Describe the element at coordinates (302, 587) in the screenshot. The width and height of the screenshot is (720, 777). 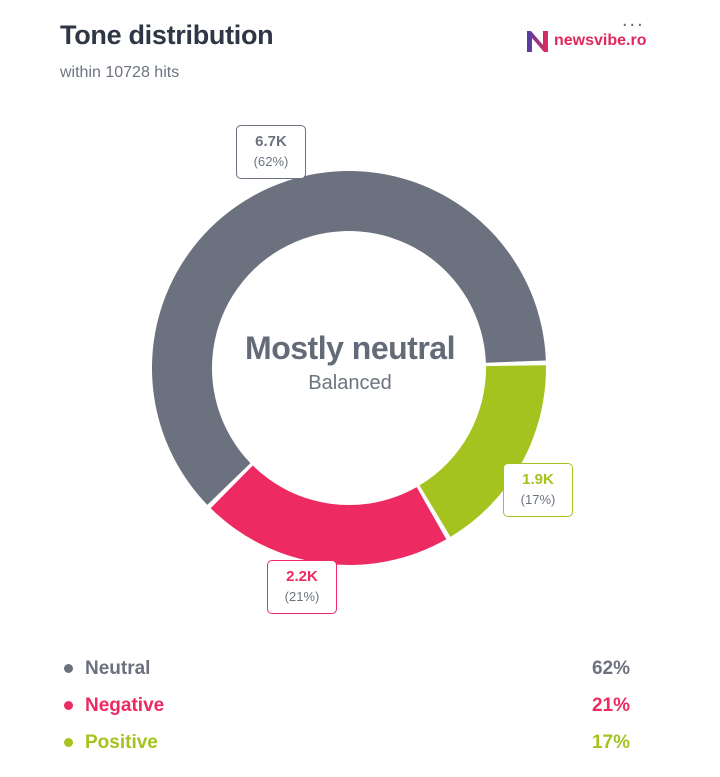
I see `callout-negative: 2.2K (21%)` at that location.